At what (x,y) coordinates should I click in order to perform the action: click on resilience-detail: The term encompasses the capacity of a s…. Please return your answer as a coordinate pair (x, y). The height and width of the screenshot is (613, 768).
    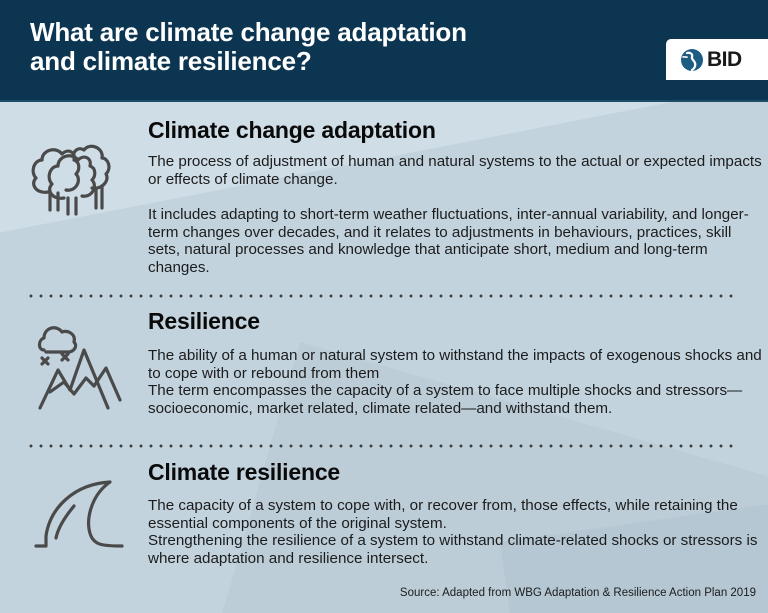
    Looking at the image, I should click on (445, 399).